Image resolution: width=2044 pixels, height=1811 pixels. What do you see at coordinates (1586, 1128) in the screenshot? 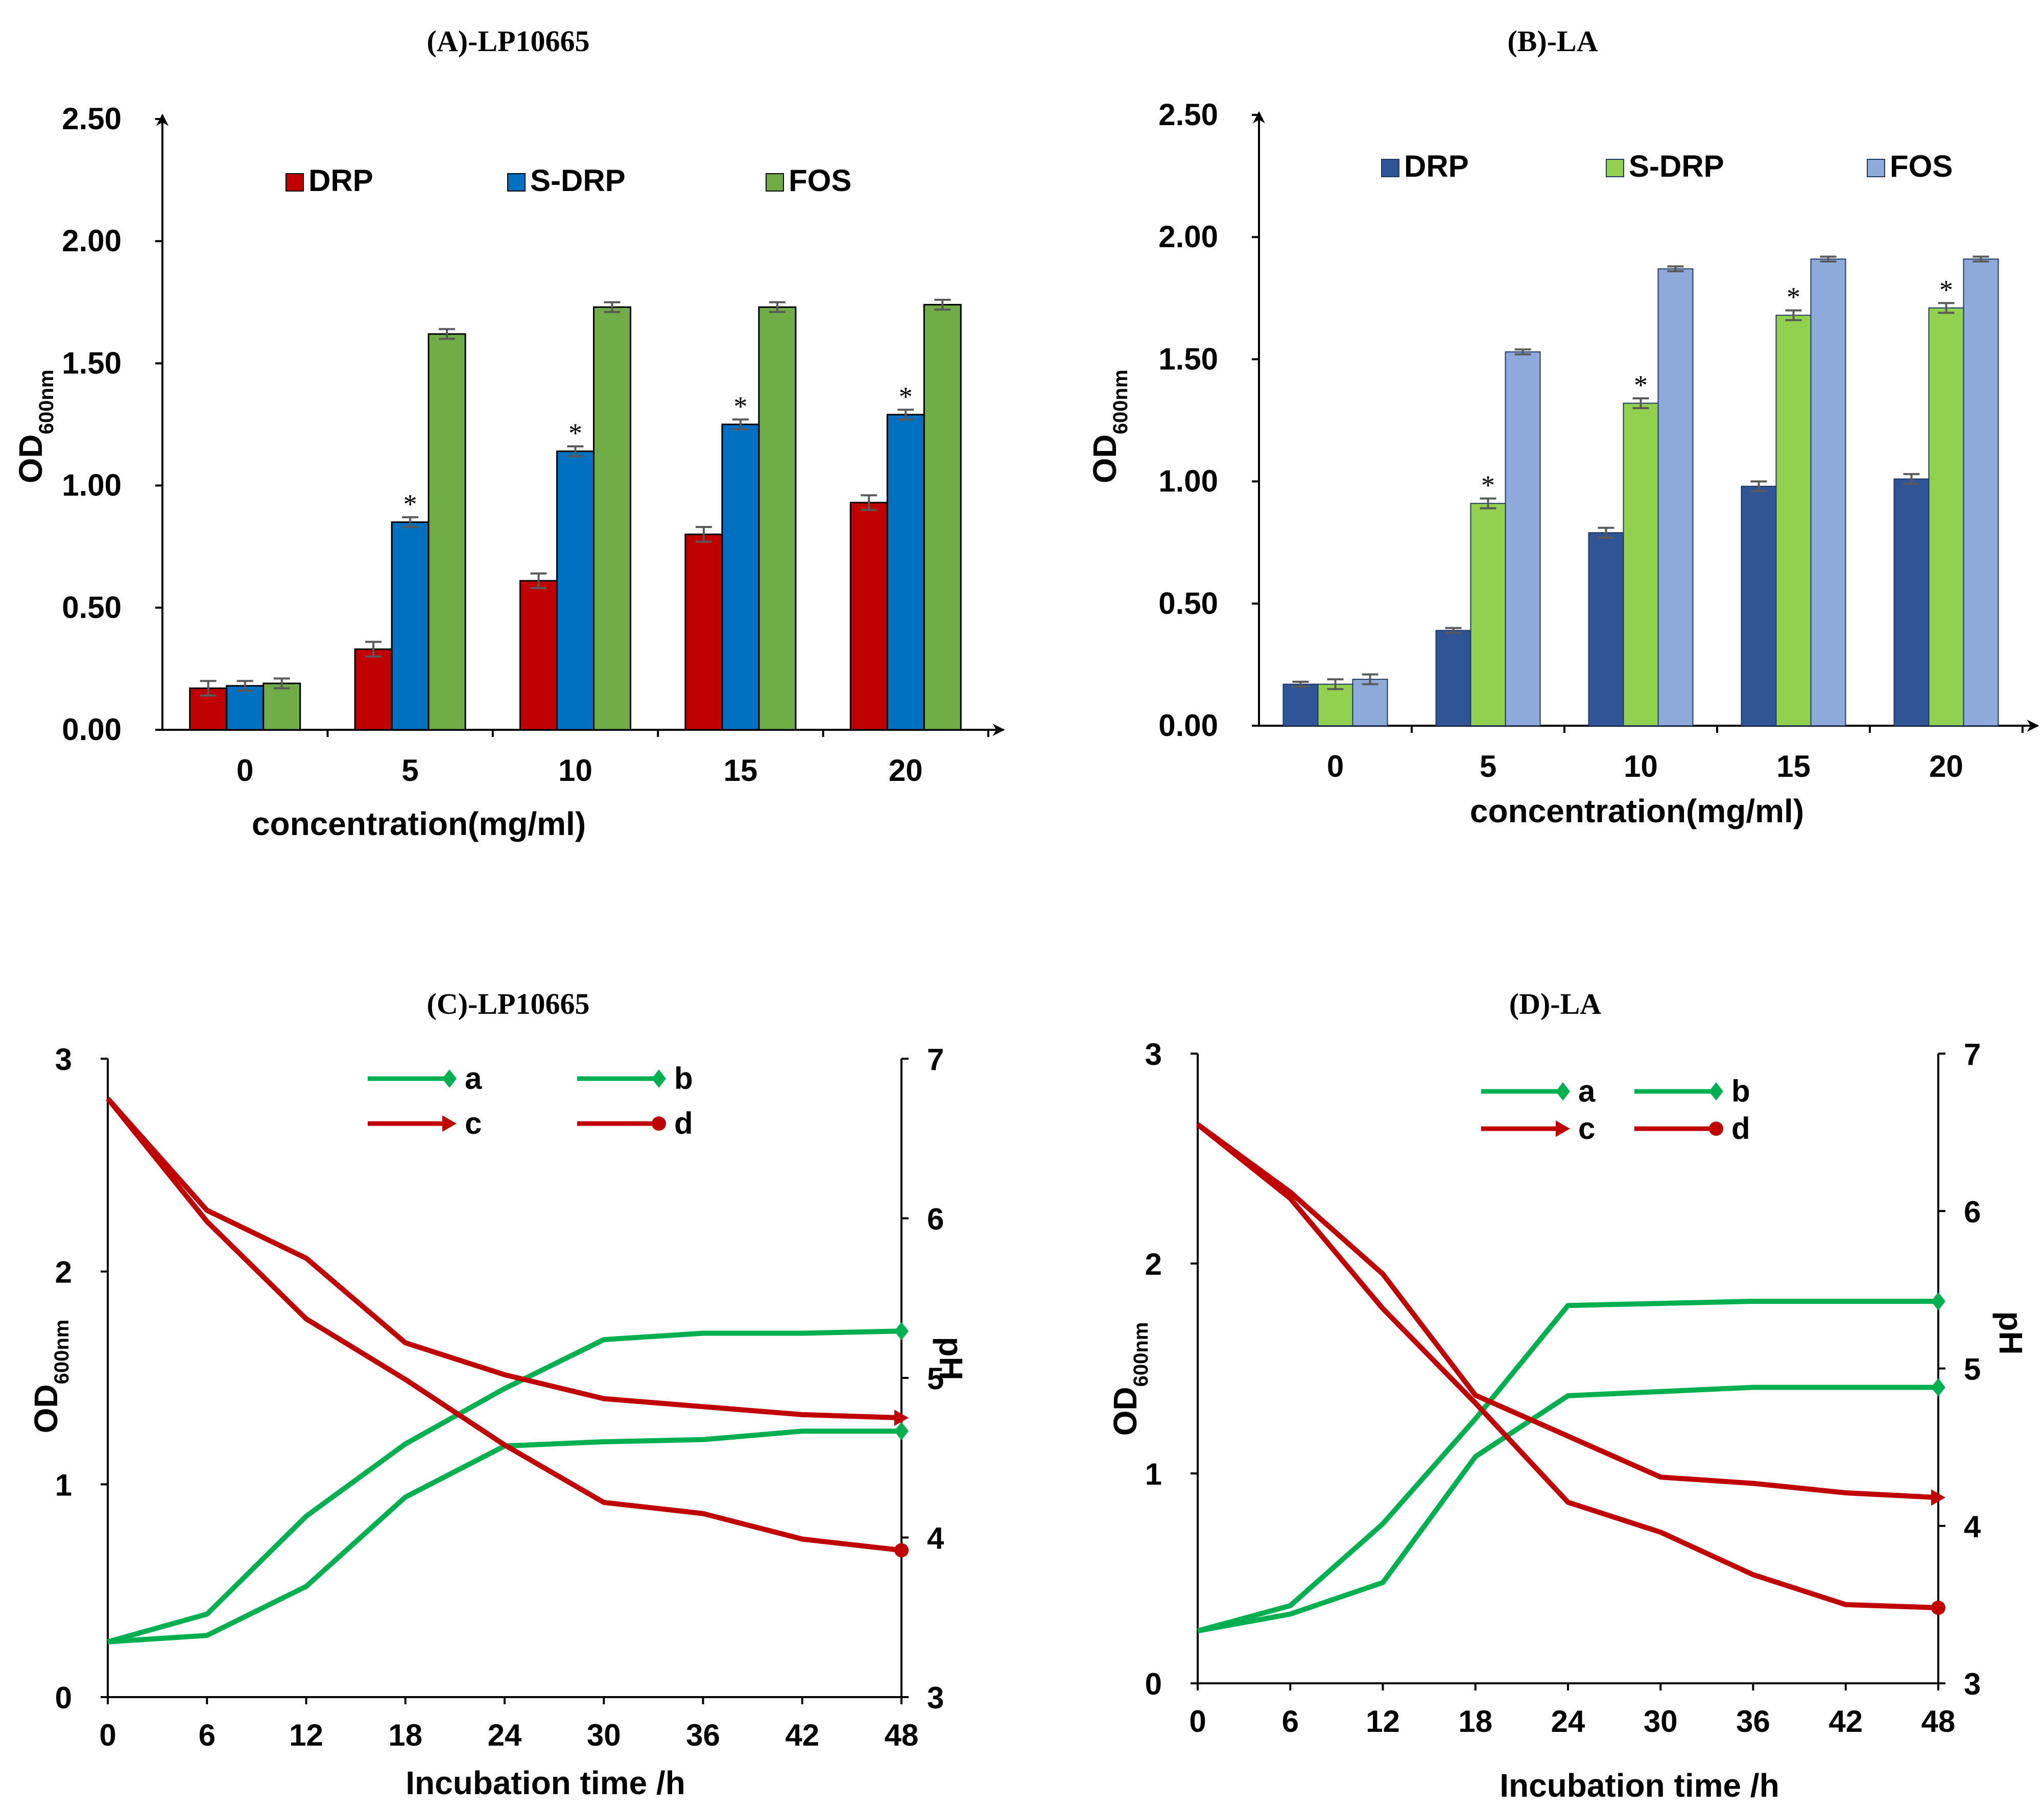
I see `legend-label: c` at bounding box center [1586, 1128].